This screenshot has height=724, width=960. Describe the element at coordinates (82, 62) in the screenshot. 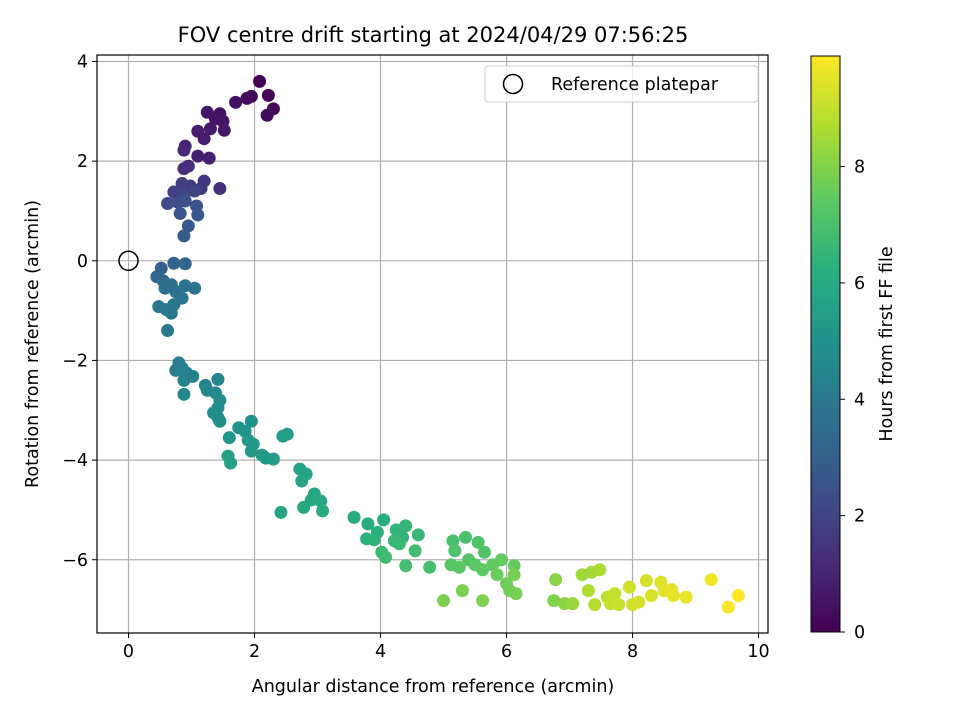

I see `y-tick-label: 4` at that location.